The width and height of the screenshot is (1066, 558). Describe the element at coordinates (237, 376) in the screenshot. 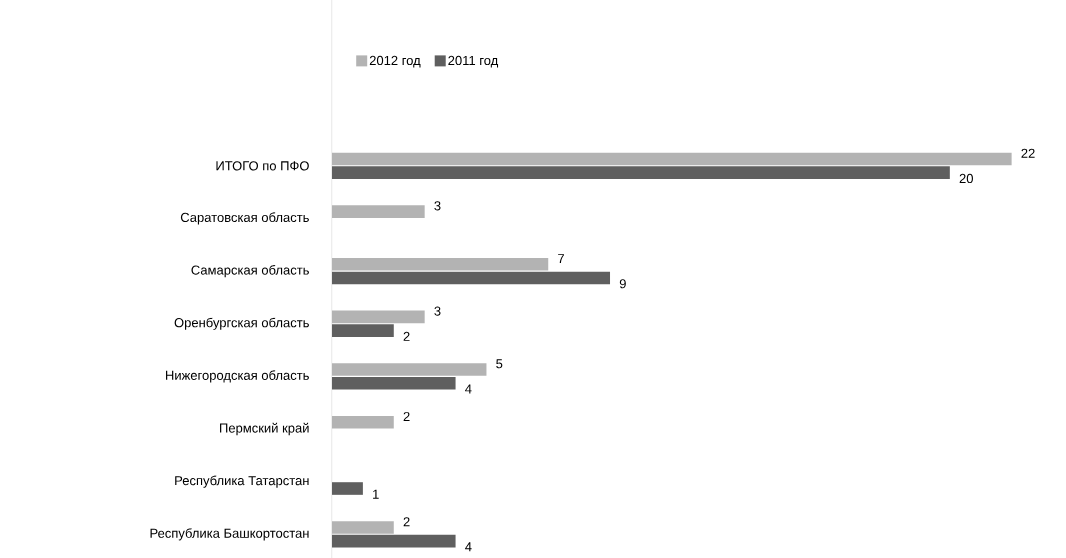

I see `y-tick-label: Нижегородская область` at that location.